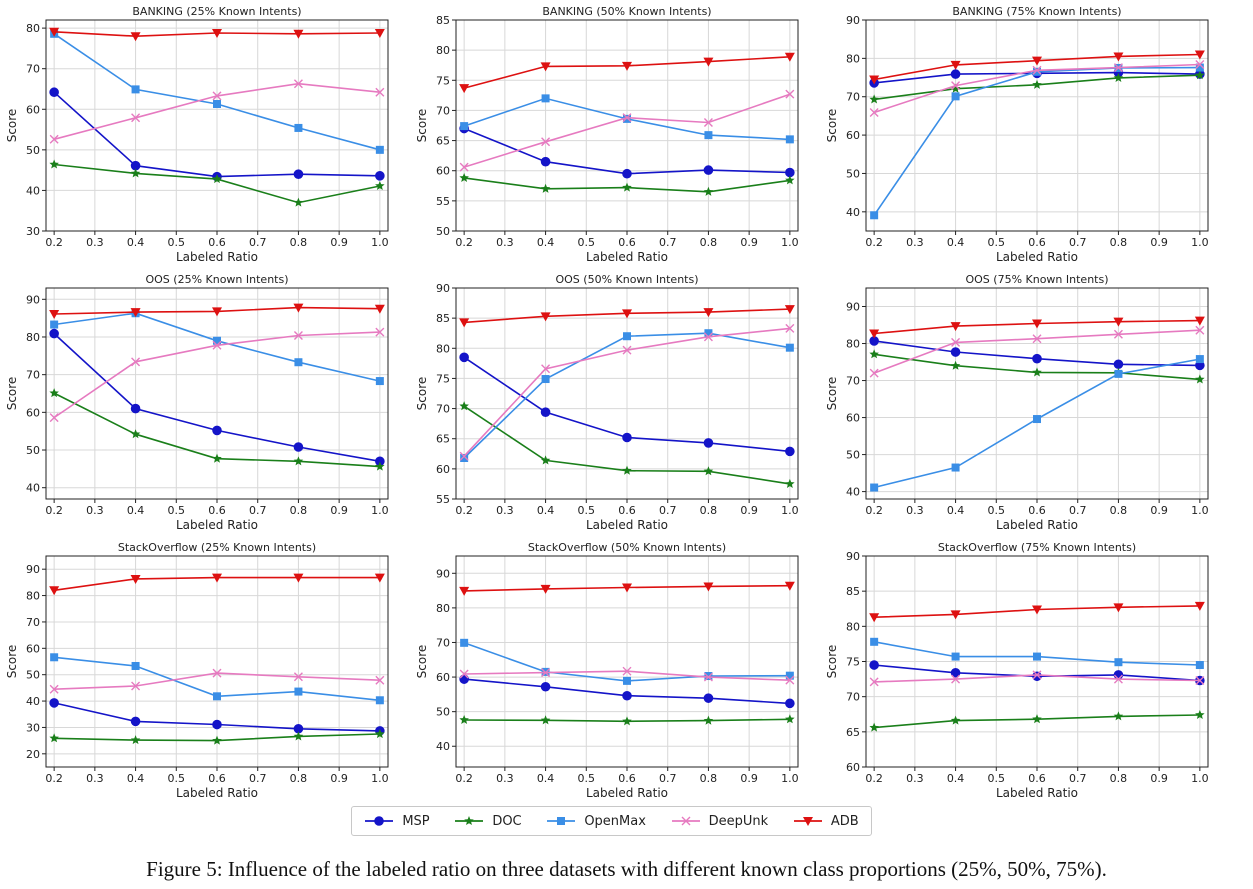 This screenshot has height=889, width=1253. I want to click on y-tick-label: 65, so click(853, 732).